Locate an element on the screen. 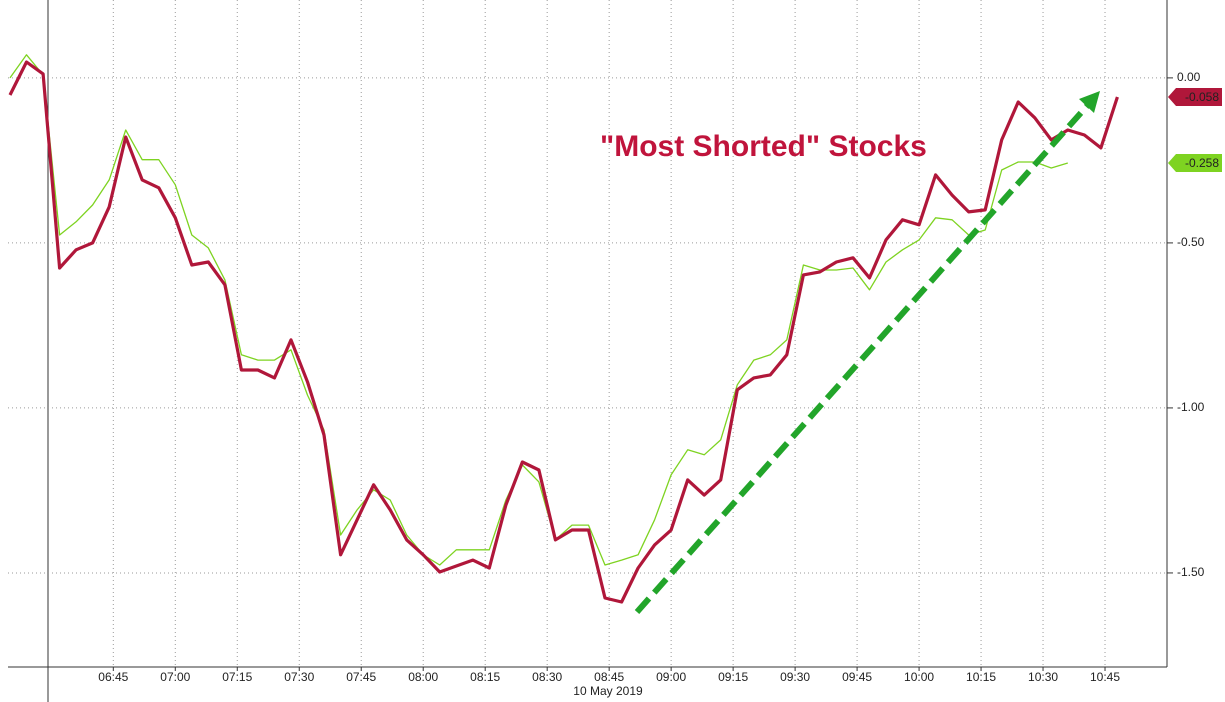  x-tick-label: 06:45 is located at coordinates (113, 677).